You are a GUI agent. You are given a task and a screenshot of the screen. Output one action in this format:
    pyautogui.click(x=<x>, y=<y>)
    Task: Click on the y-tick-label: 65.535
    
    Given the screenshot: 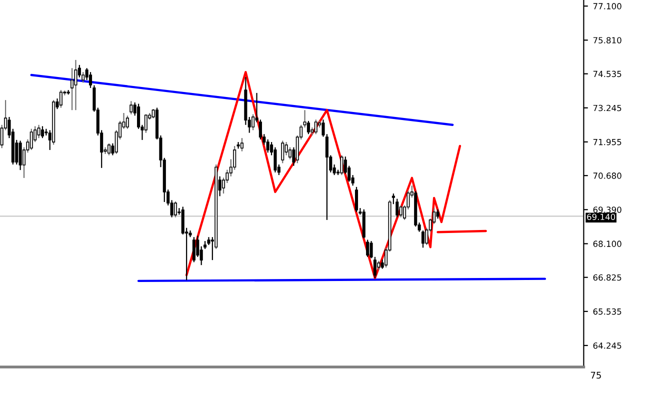 What is the action you would take?
    pyautogui.click(x=607, y=311)
    